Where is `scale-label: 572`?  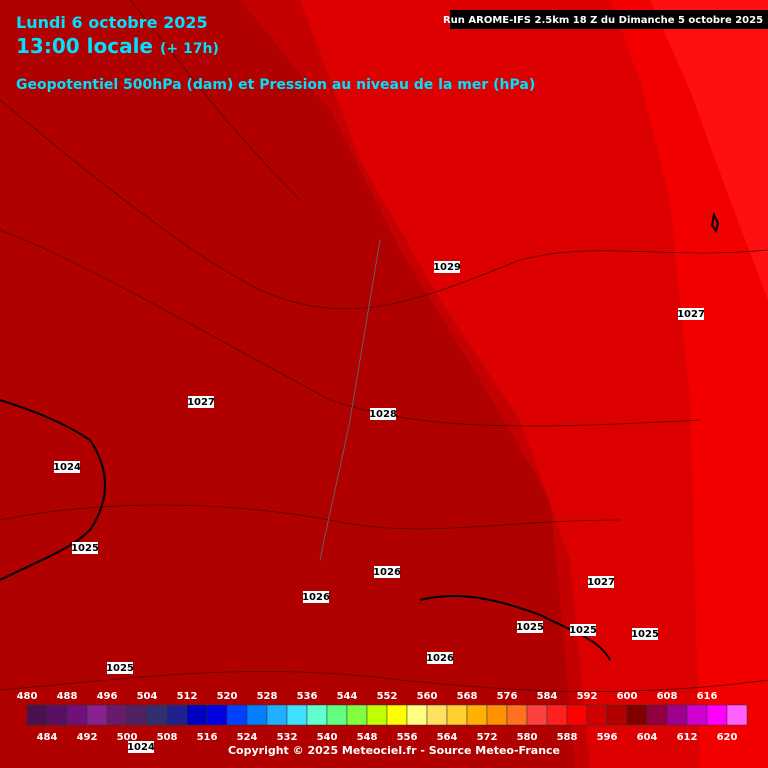
scale-label: 572 is located at coordinates (487, 737).